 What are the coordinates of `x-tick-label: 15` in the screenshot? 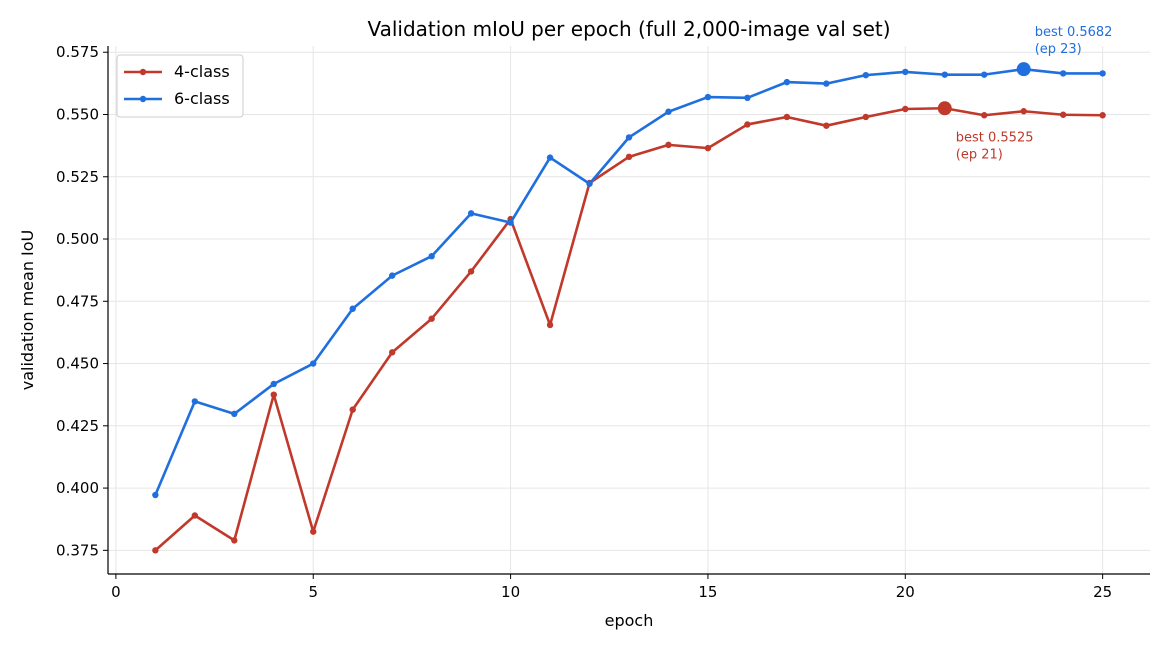 It's located at (707, 592).